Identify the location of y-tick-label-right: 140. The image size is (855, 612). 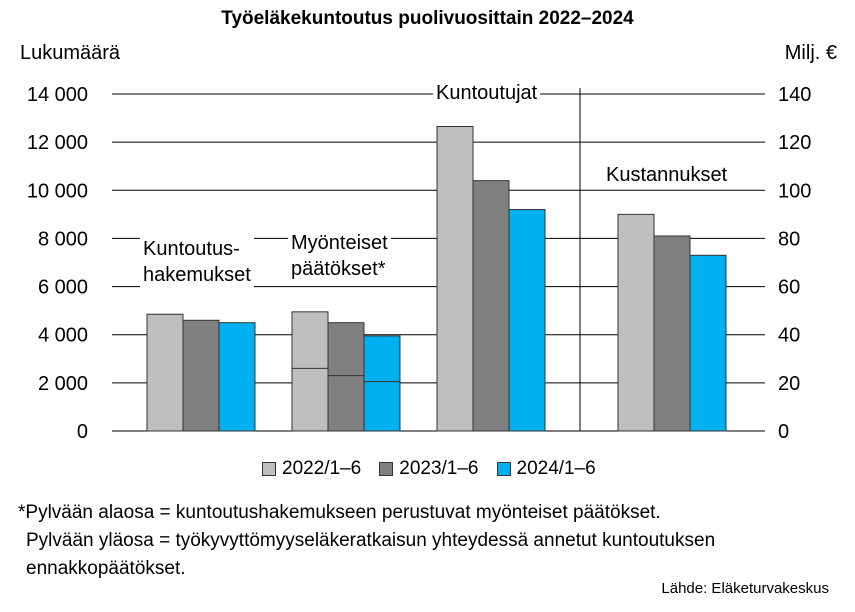
(794, 95).